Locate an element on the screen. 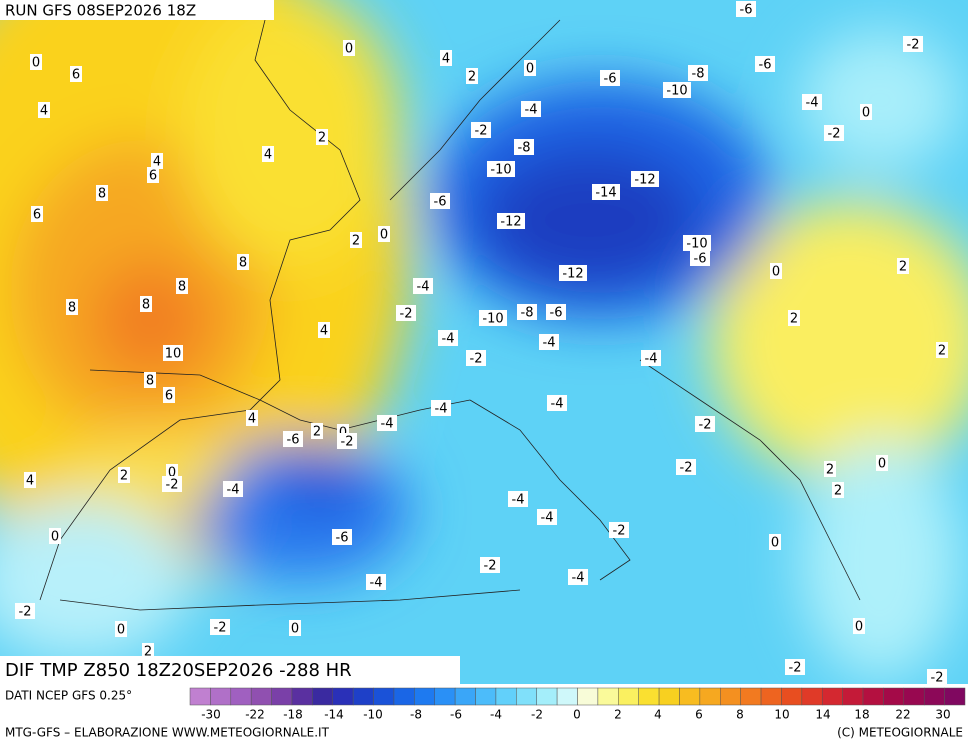  map-title: DIF TMP Z850 18Z20SEP2026 -288 HR is located at coordinates (178, 670).